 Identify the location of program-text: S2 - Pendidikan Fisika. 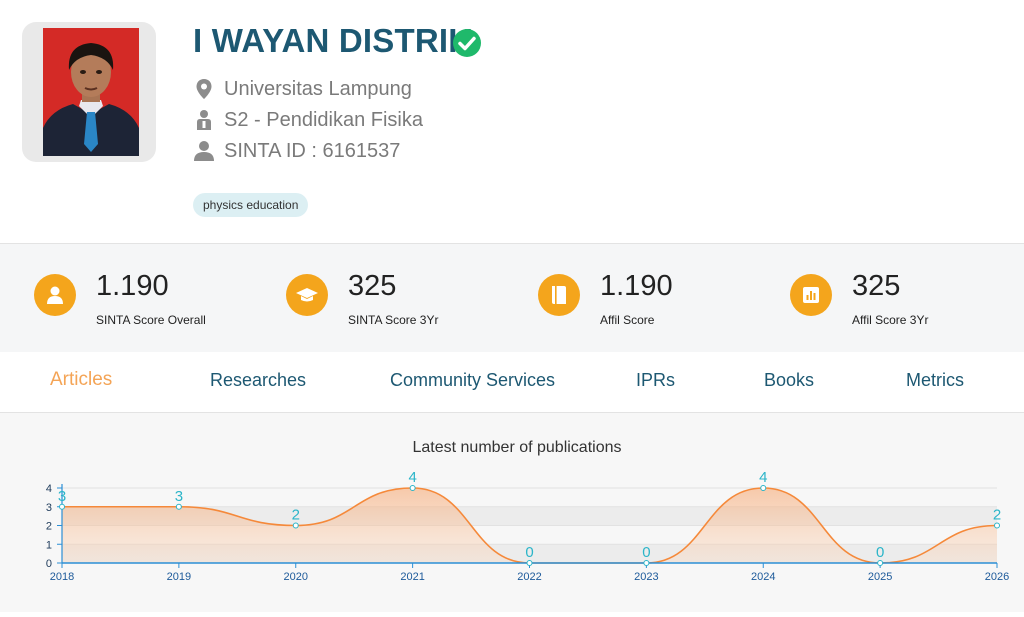
(323, 119).